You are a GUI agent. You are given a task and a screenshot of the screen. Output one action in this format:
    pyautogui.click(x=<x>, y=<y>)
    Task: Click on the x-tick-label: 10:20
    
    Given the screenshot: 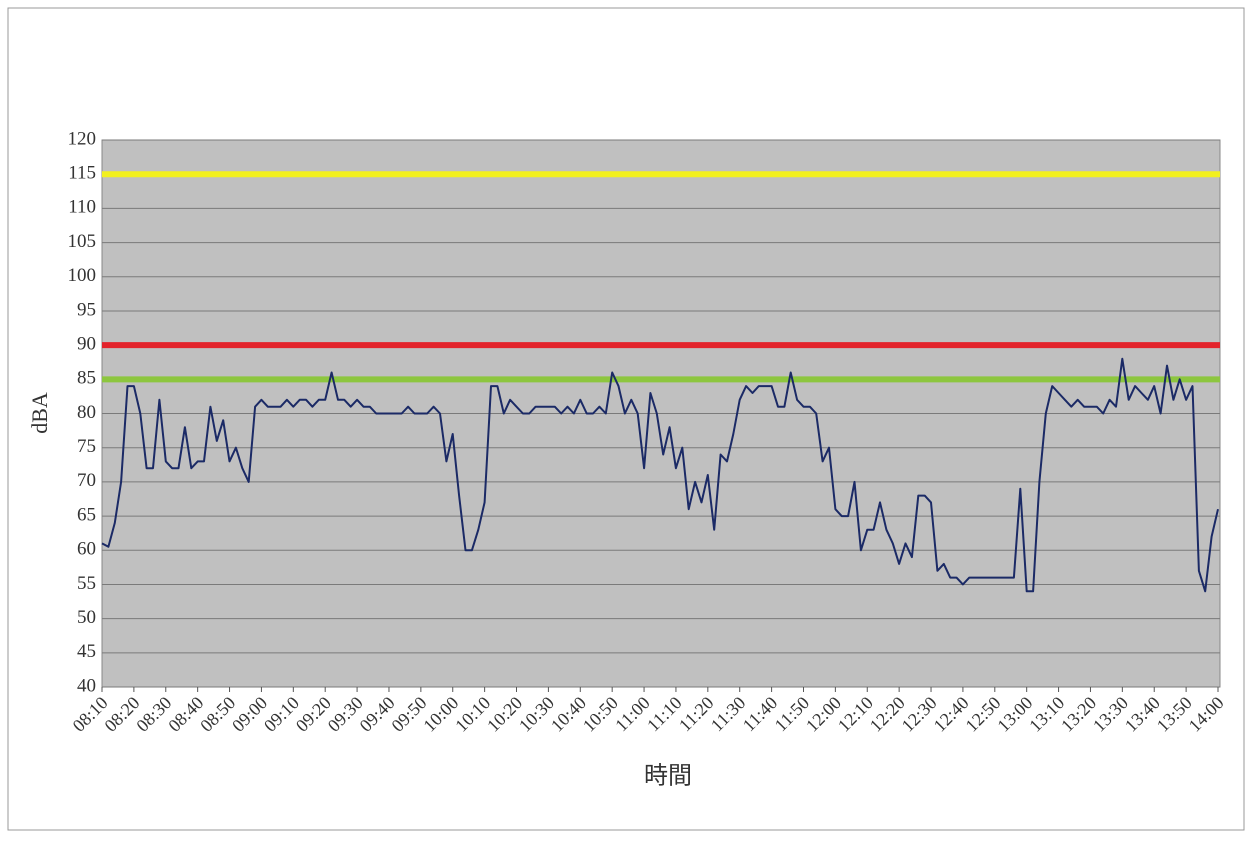 What is the action you would take?
    pyautogui.click(x=504, y=714)
    